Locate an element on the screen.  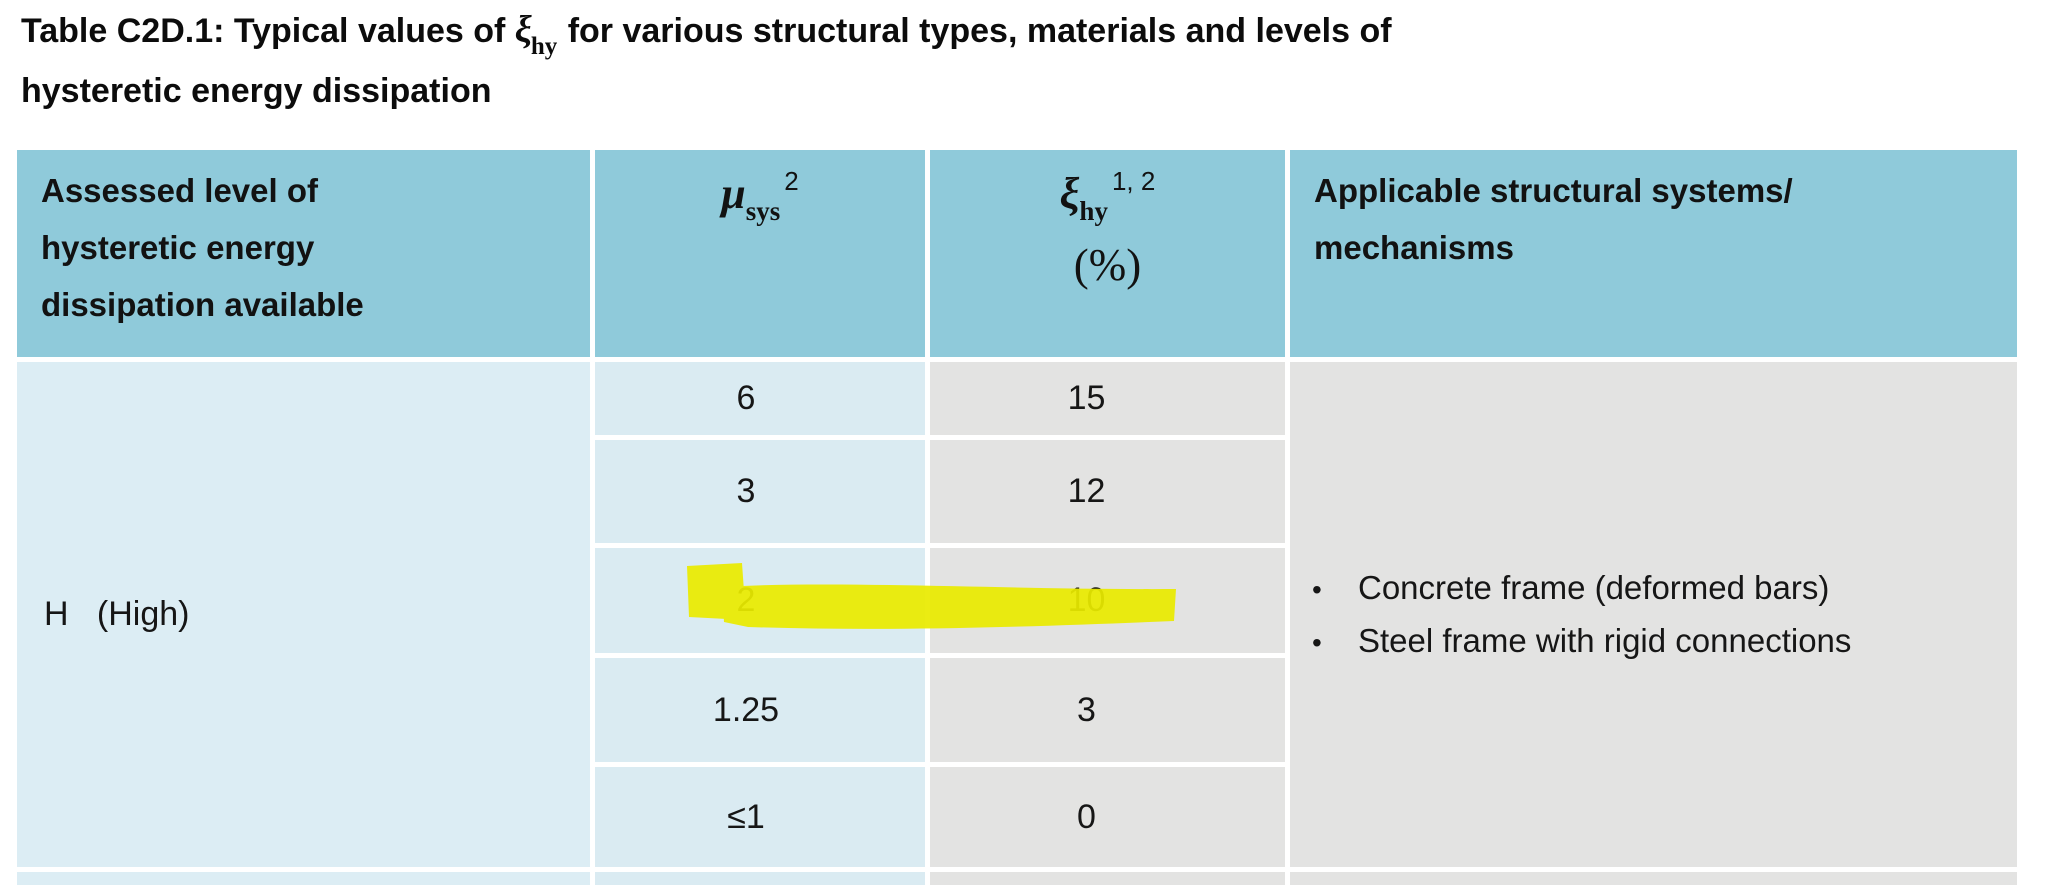
mu-superscript: 2 is located at coordinates (791, 181).